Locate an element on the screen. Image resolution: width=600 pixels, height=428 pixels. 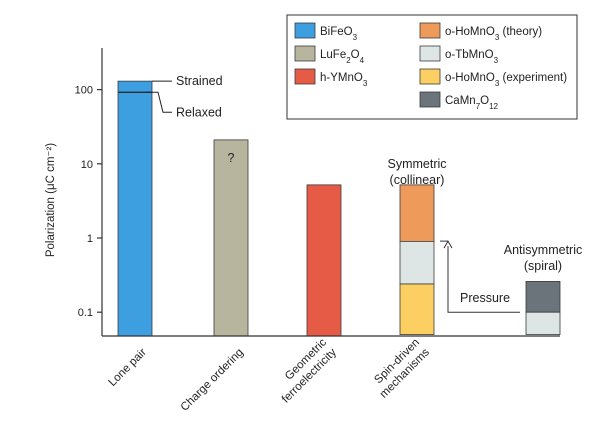
y-axis-label: Polarization (μC cm⁻²) is located at coordinates (51, 200).